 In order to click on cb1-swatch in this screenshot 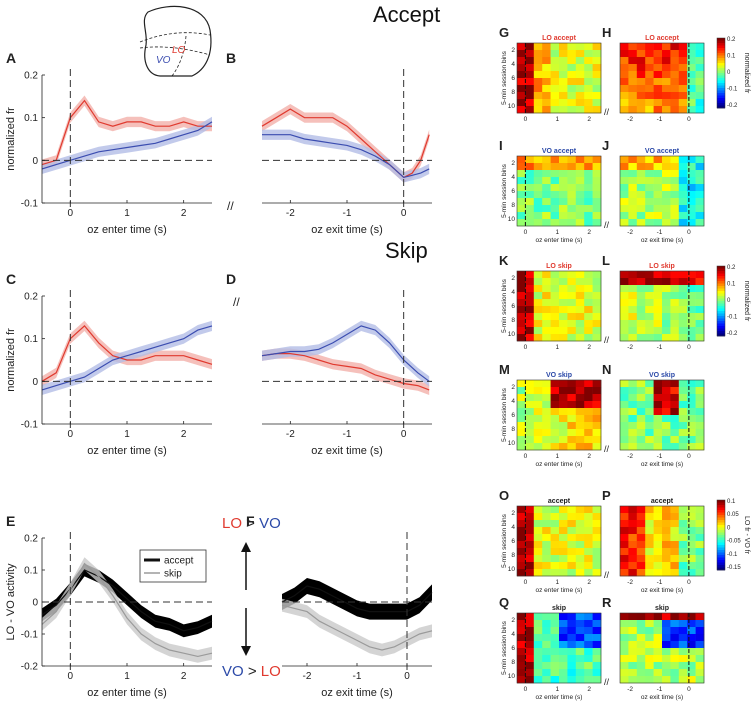, I will do `click(721, 59)`.